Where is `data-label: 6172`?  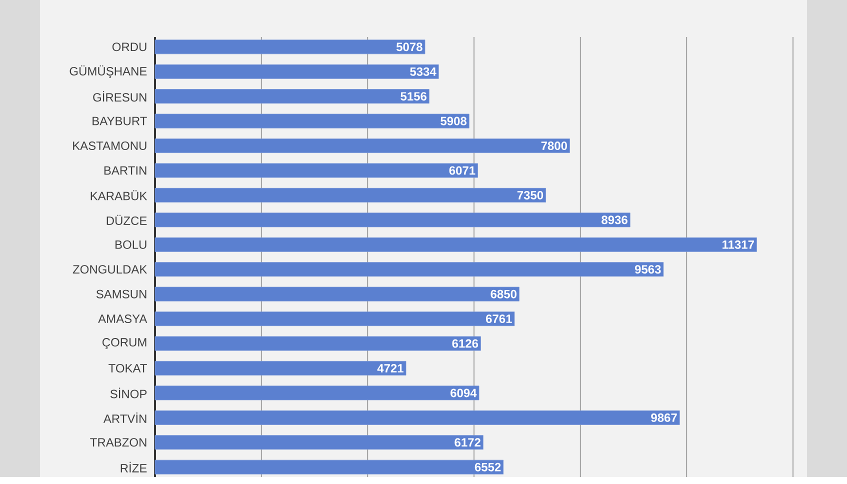 data-label: 6172 is located at coordinates (467, 442).